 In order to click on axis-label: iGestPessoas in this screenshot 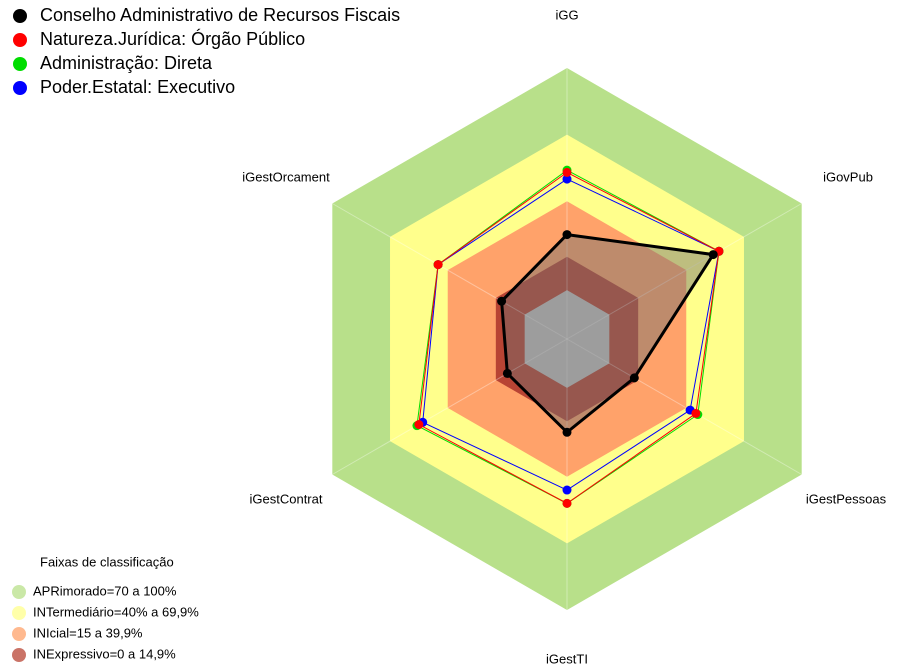, I will do `click(846, 498)`.